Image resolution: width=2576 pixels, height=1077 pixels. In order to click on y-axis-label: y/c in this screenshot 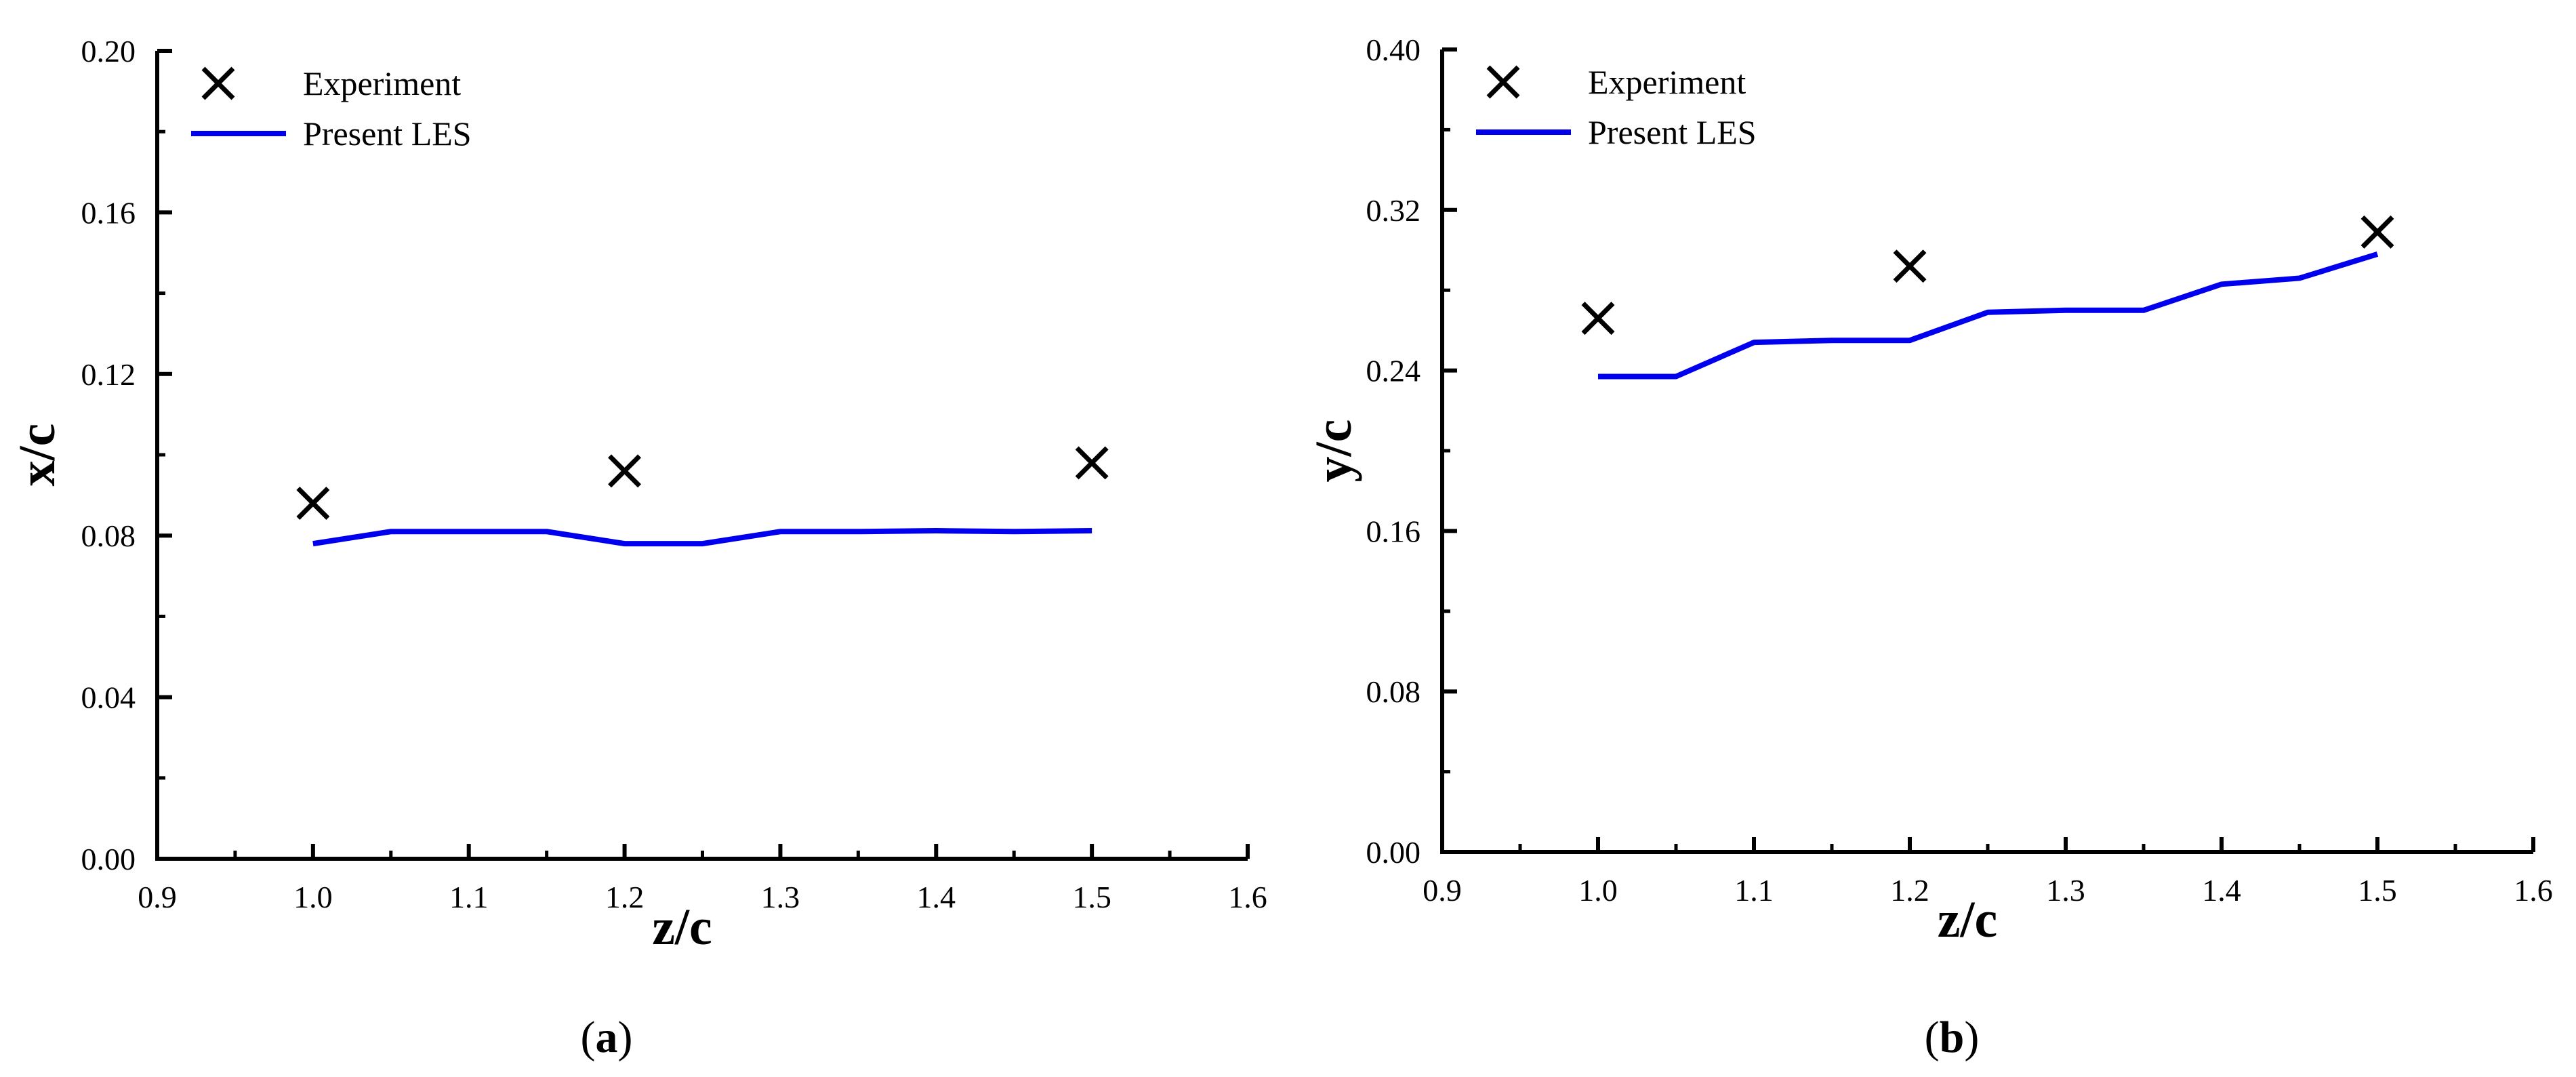, I will do `click(1334, 452)`.